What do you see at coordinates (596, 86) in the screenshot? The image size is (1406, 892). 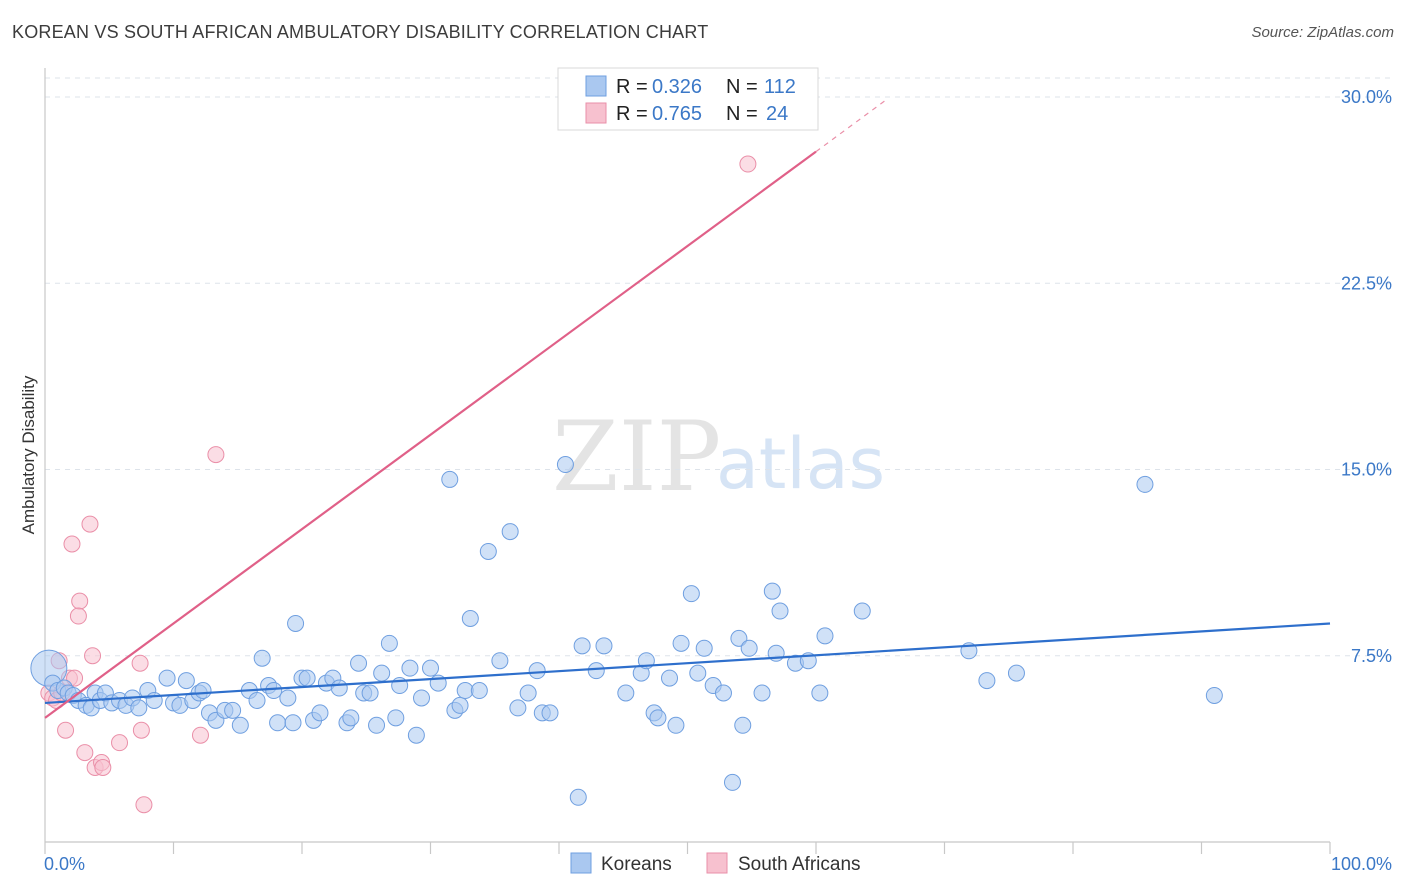 I see `legend-korean-swatch` at bounding box center [596, 86].